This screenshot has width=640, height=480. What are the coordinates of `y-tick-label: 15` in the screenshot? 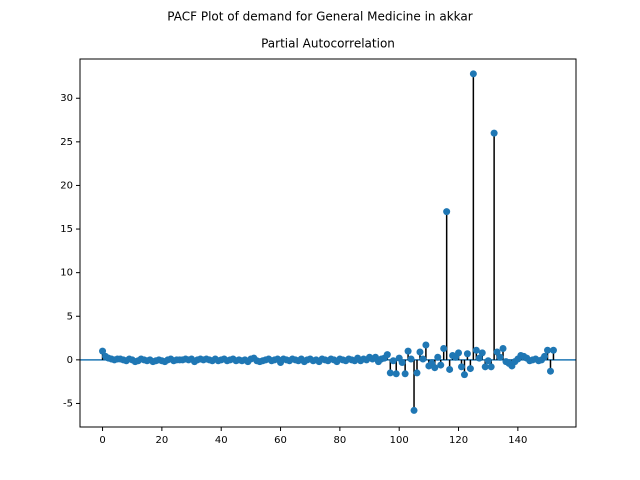 It's located at (66, 229).